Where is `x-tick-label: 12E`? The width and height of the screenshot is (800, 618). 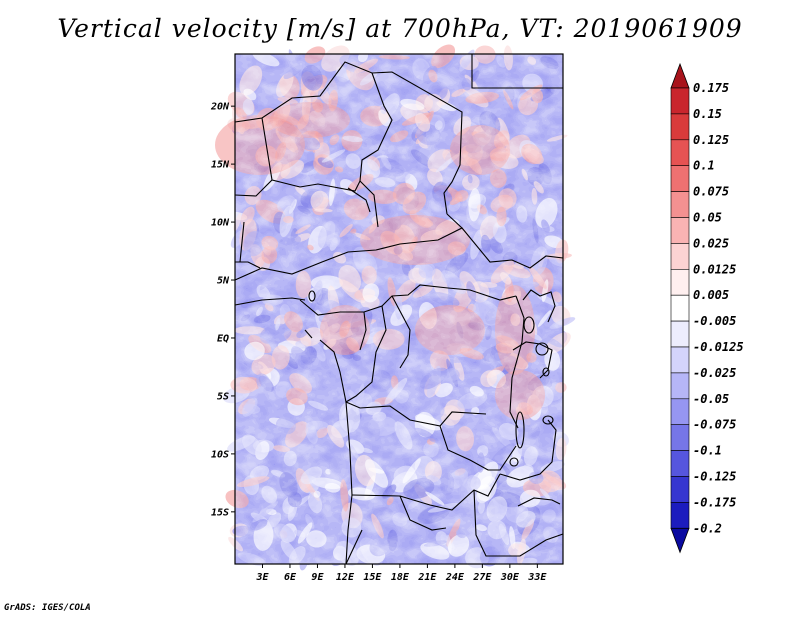 x-tick-label: 12E is located at coordinates (345, 577).